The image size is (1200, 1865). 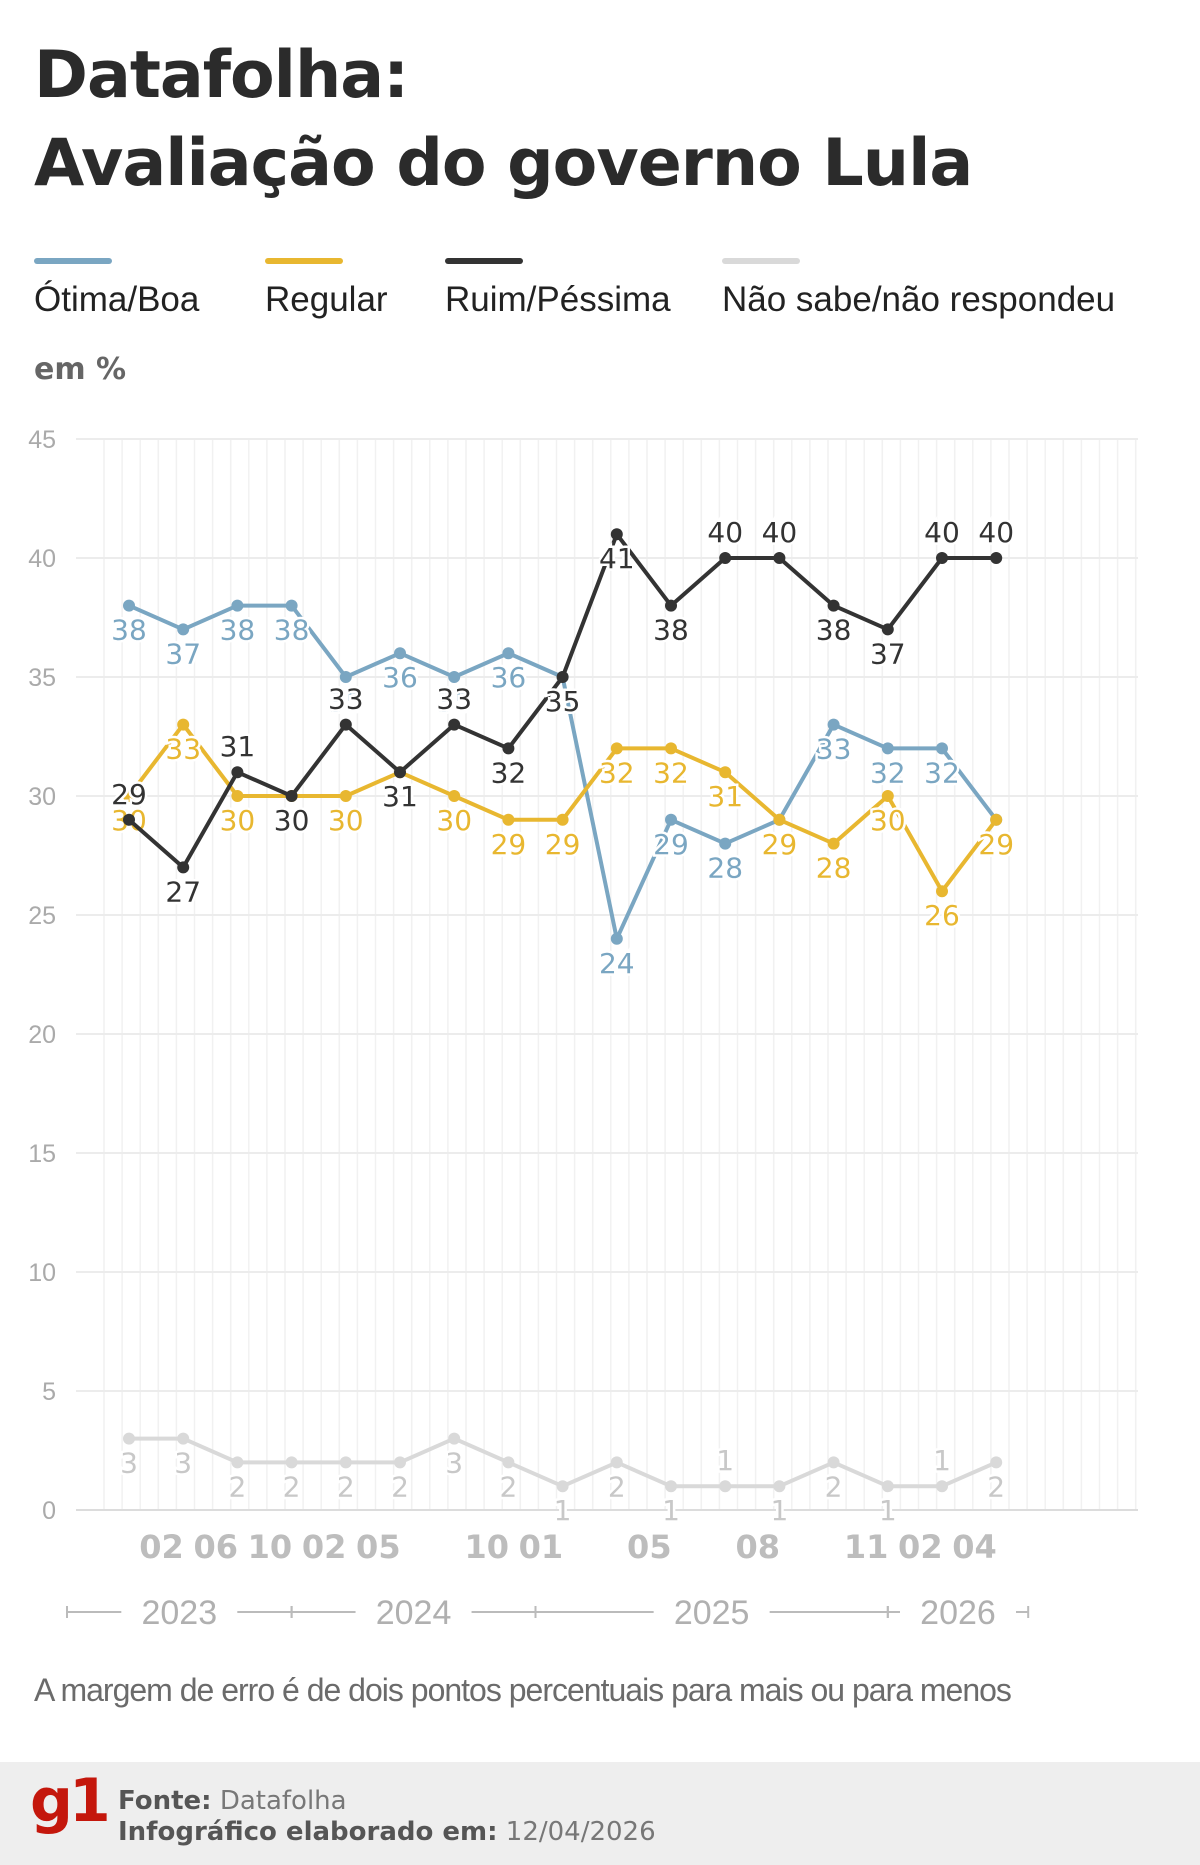 I want to click on legend-item-nao-sabe: Não sabe/não respondeu, so click(x=918, y=289).